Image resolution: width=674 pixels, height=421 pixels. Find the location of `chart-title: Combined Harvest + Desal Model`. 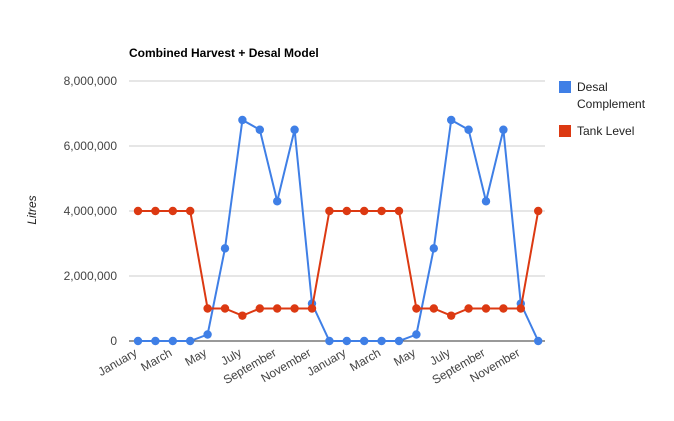

chart-title: Combined Harvest + Desal Model is located at coordinates (224, 53).